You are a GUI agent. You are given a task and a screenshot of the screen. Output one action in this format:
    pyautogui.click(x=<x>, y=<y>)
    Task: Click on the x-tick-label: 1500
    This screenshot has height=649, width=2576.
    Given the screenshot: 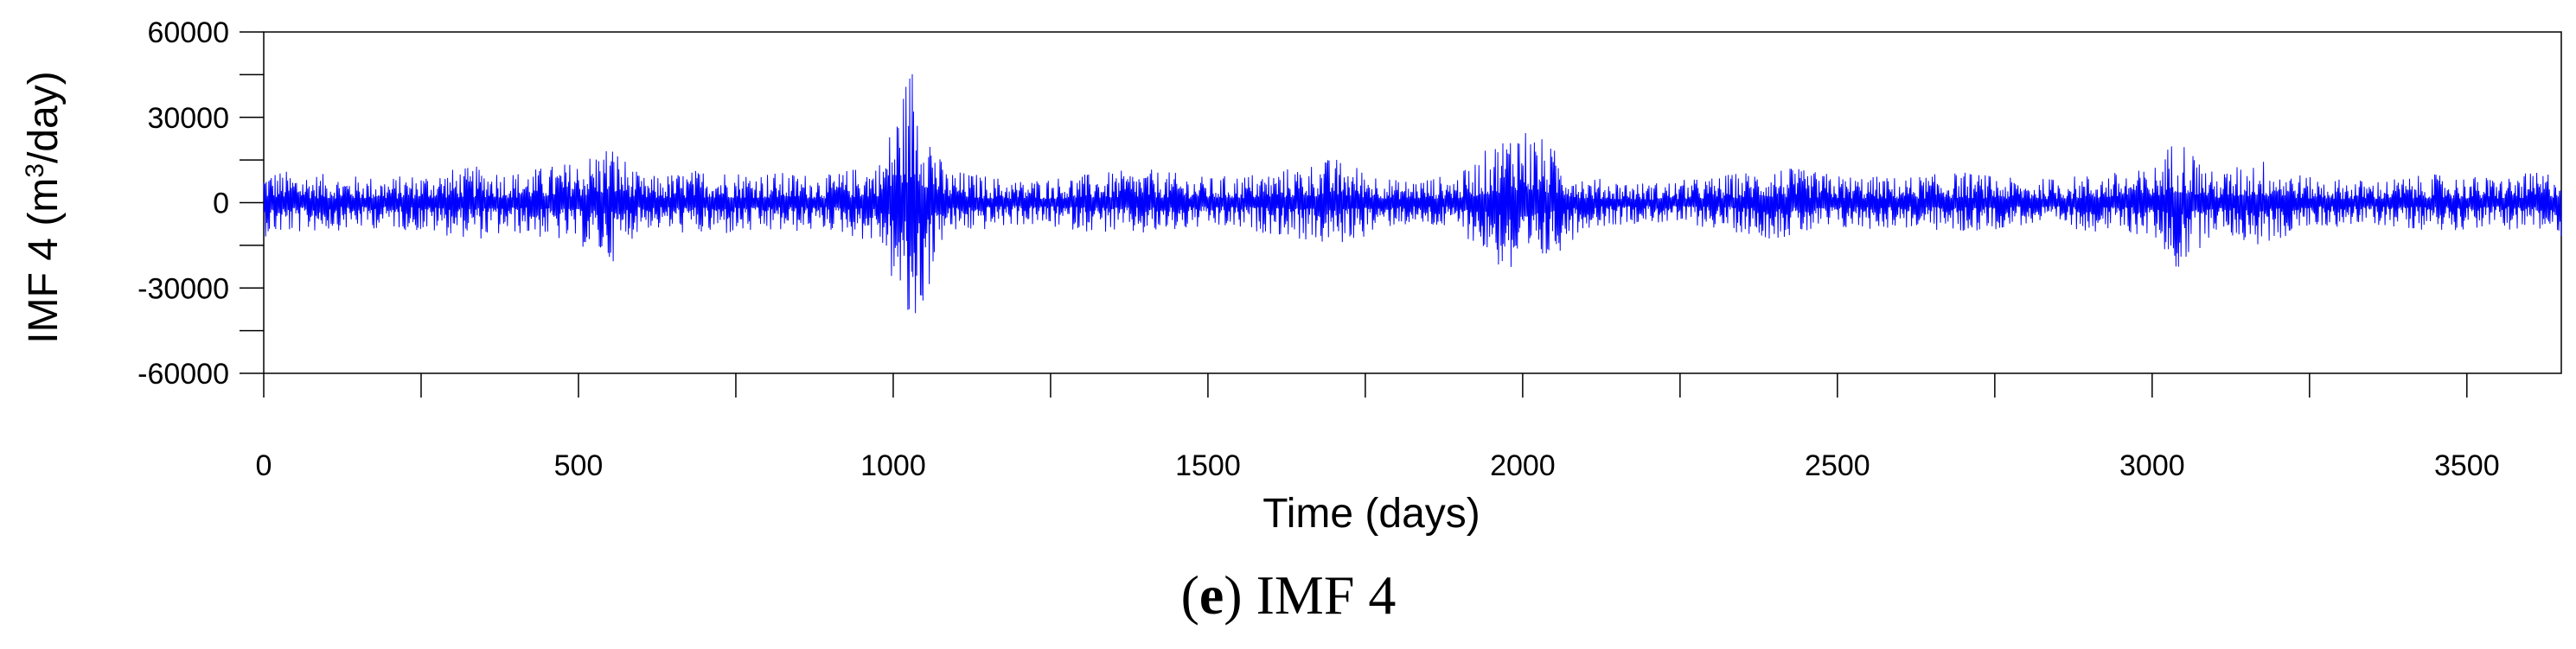 What is the action you would take?
    pyautogui.click(x=1208, y=465)
    